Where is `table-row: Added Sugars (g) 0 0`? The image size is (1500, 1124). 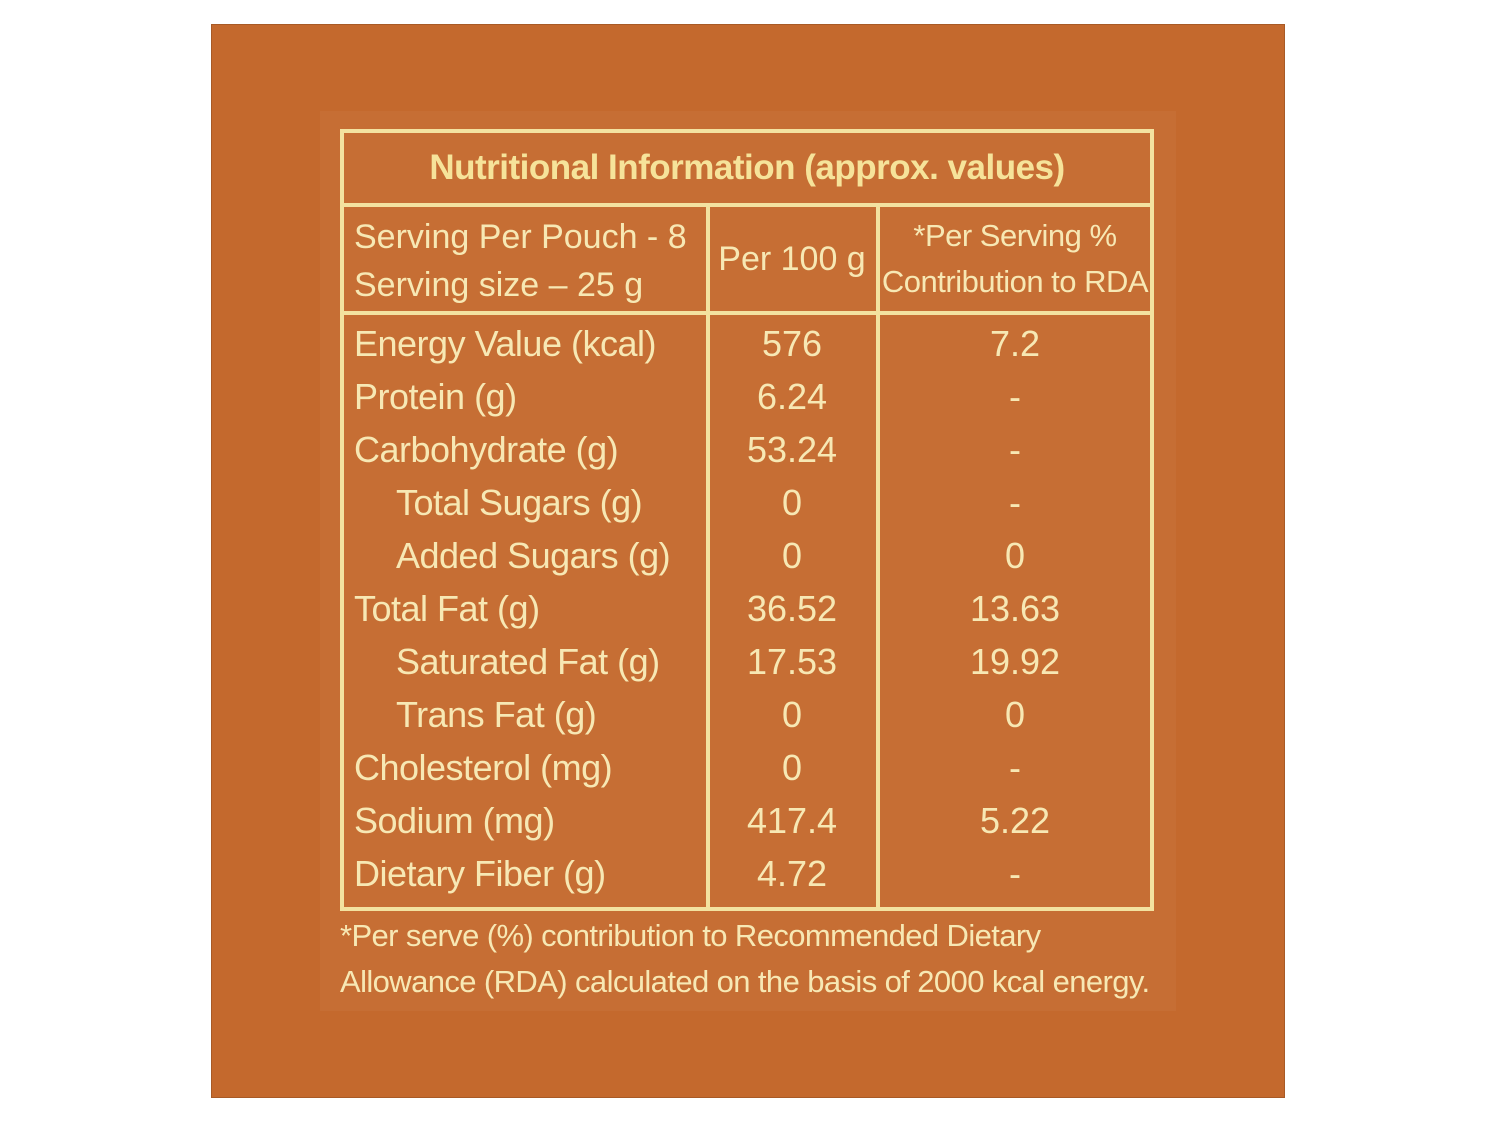 table-row: Added Sugars (g) 0 0 is located at coordinates (747, 555).